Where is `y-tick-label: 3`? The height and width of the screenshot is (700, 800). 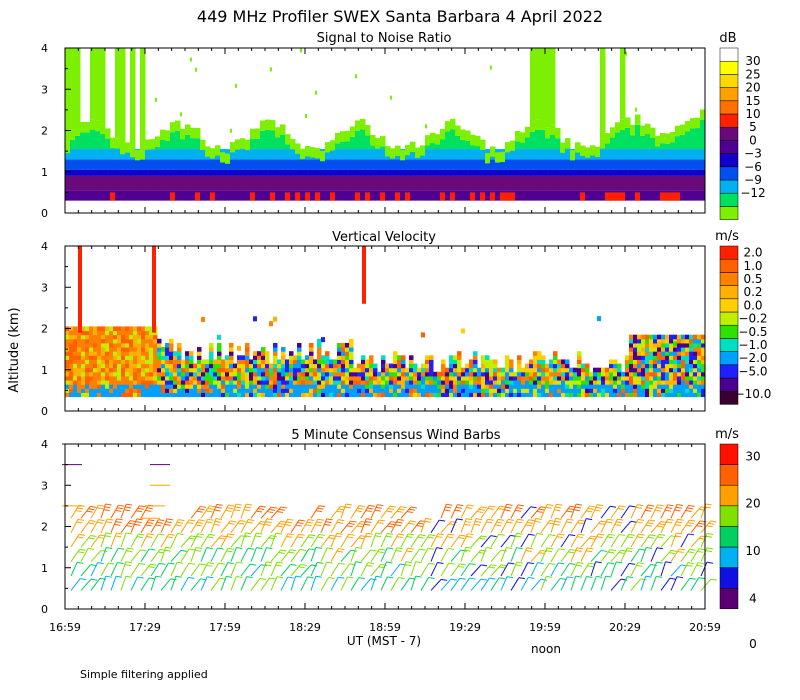
y-tick-label: 3 is located at coordinates (44, 89).